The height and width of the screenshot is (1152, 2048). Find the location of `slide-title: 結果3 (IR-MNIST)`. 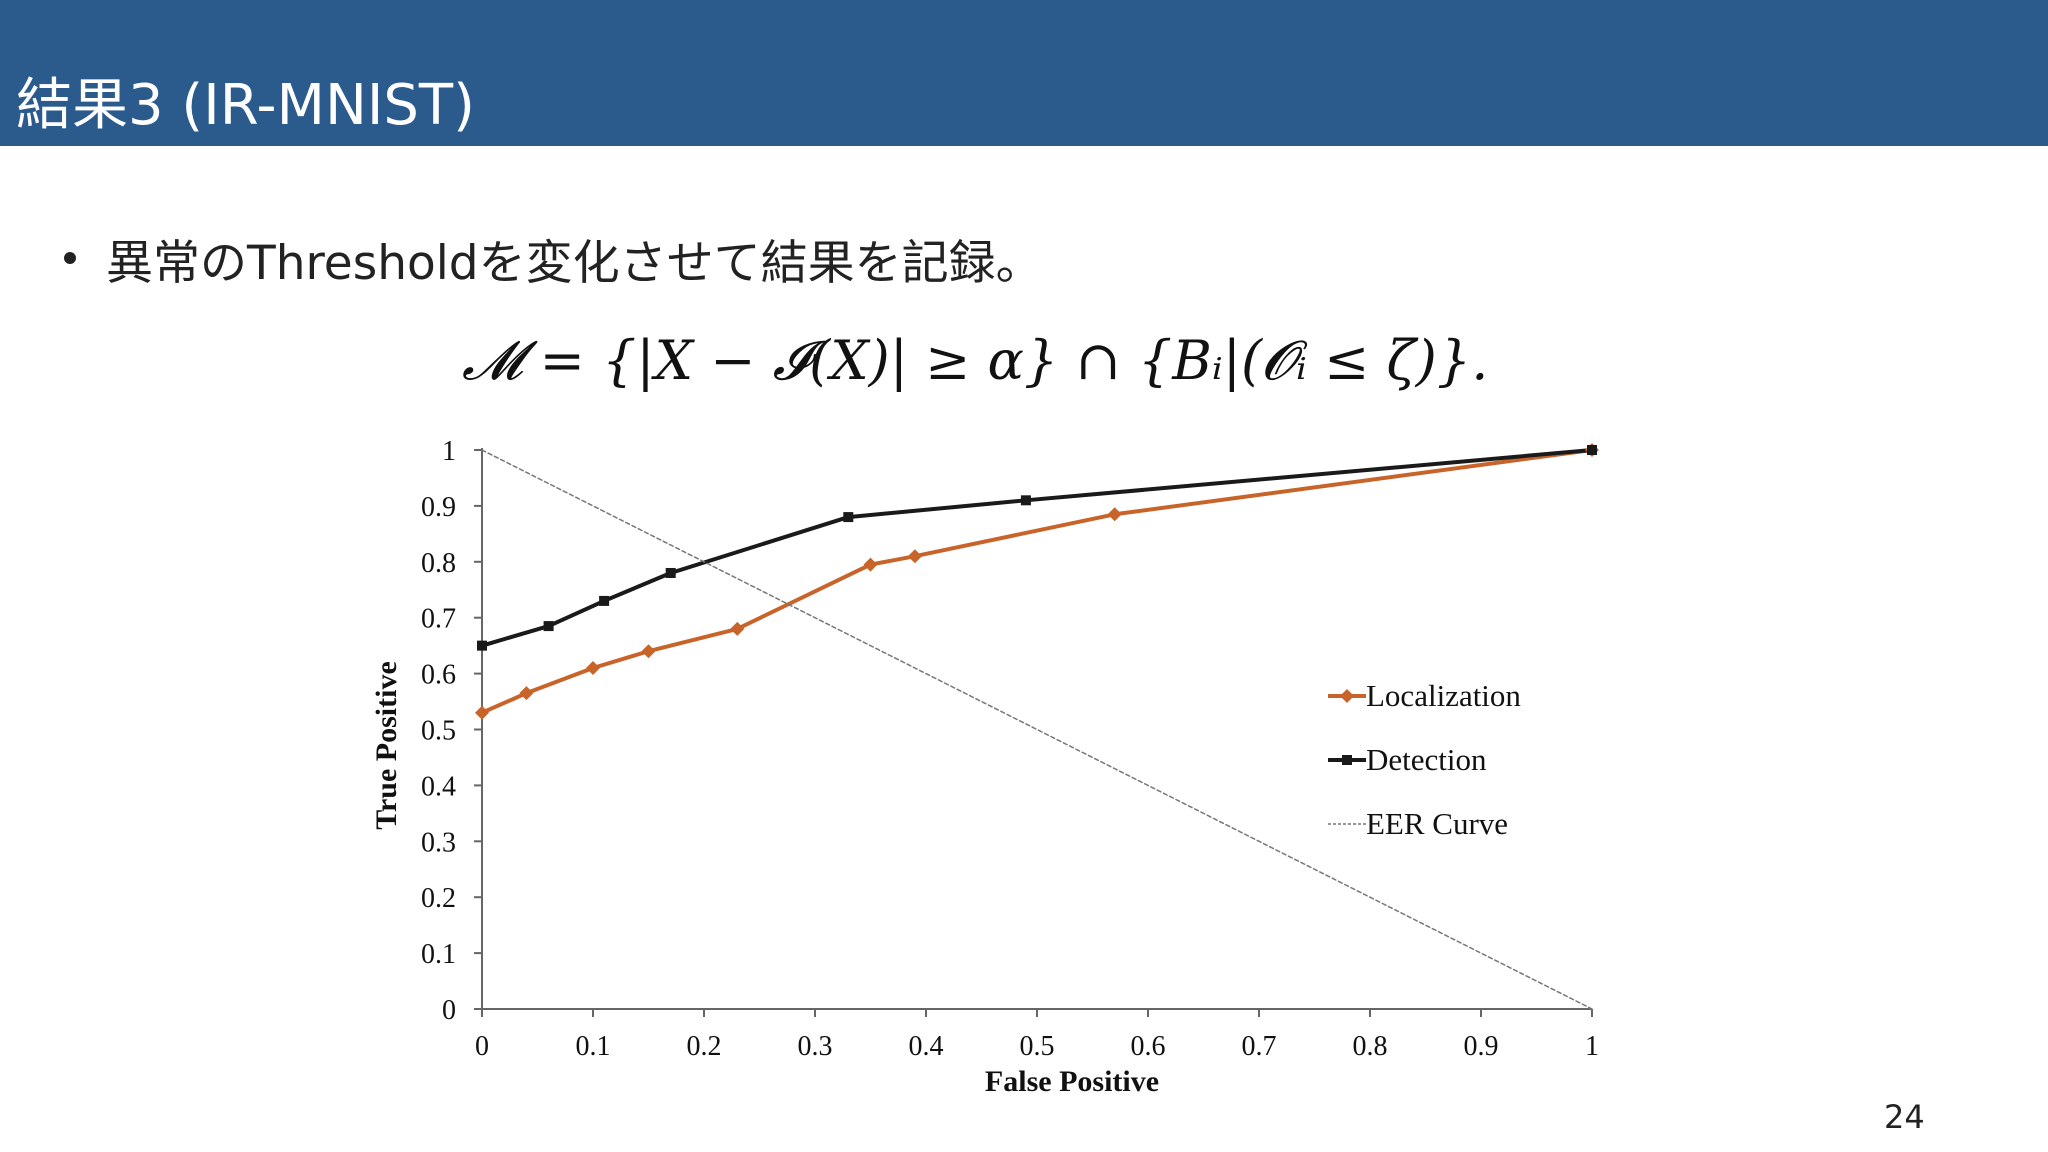

slide-title: 結果3 (IR-MNIST) is located at coordinates (245, 105).